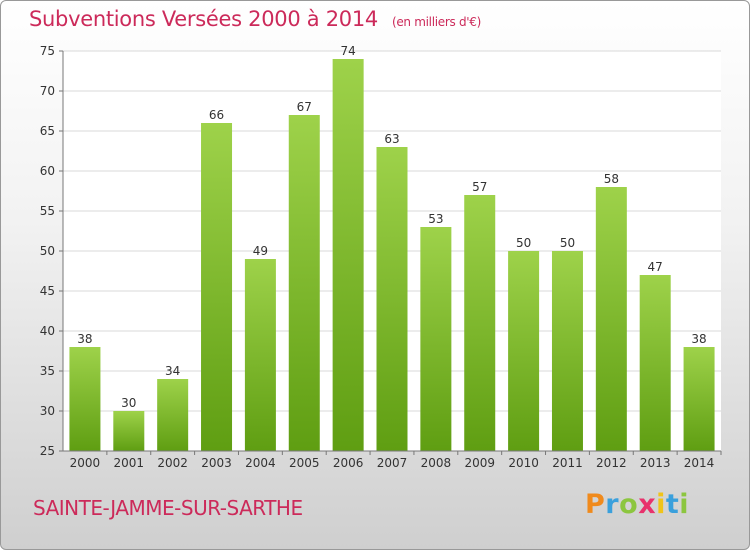  I want to click on bar-2001, so click(129, 431).